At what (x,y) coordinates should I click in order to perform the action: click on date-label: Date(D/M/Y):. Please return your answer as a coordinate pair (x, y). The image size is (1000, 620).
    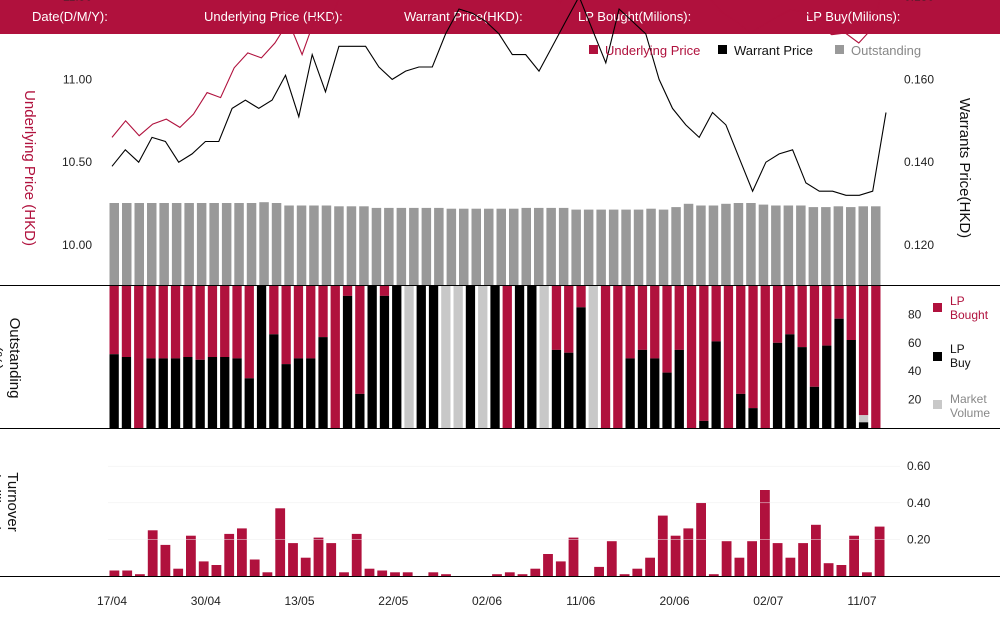
    Looking at the image, I should click on (70, 16).